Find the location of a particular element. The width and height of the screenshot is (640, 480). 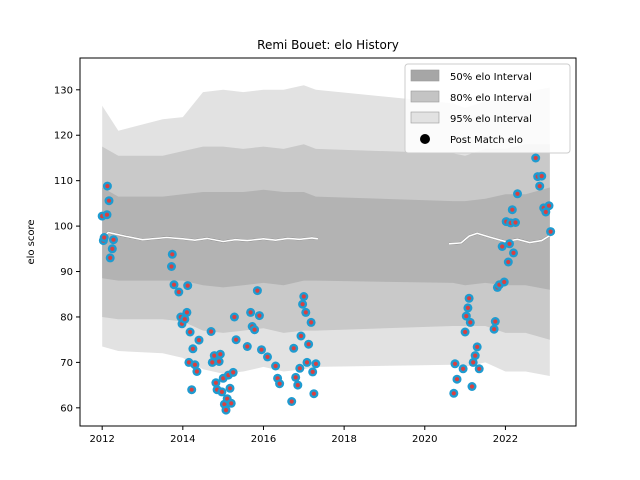

x-tick-label: 2020 is located at coordinates (424, 439).